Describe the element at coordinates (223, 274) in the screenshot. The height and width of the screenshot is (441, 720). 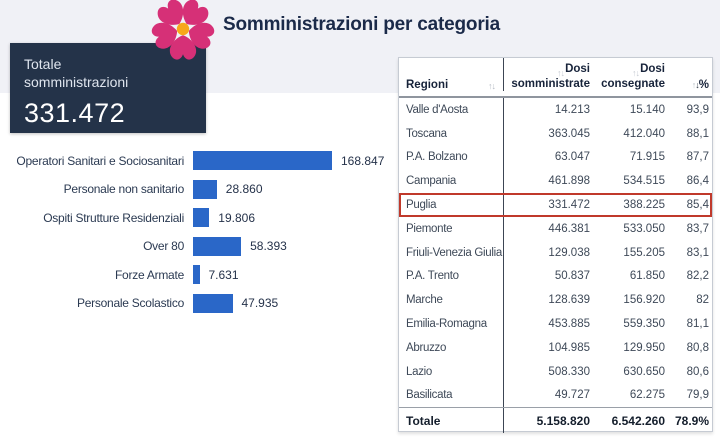
I see `bar-value-label: 7.631` at that location.